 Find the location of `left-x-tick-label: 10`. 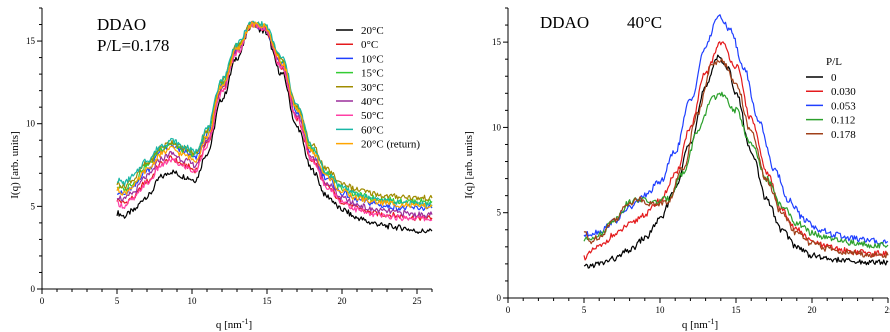

left-x-tick-label: 10 is located at coordinates (193, 301).